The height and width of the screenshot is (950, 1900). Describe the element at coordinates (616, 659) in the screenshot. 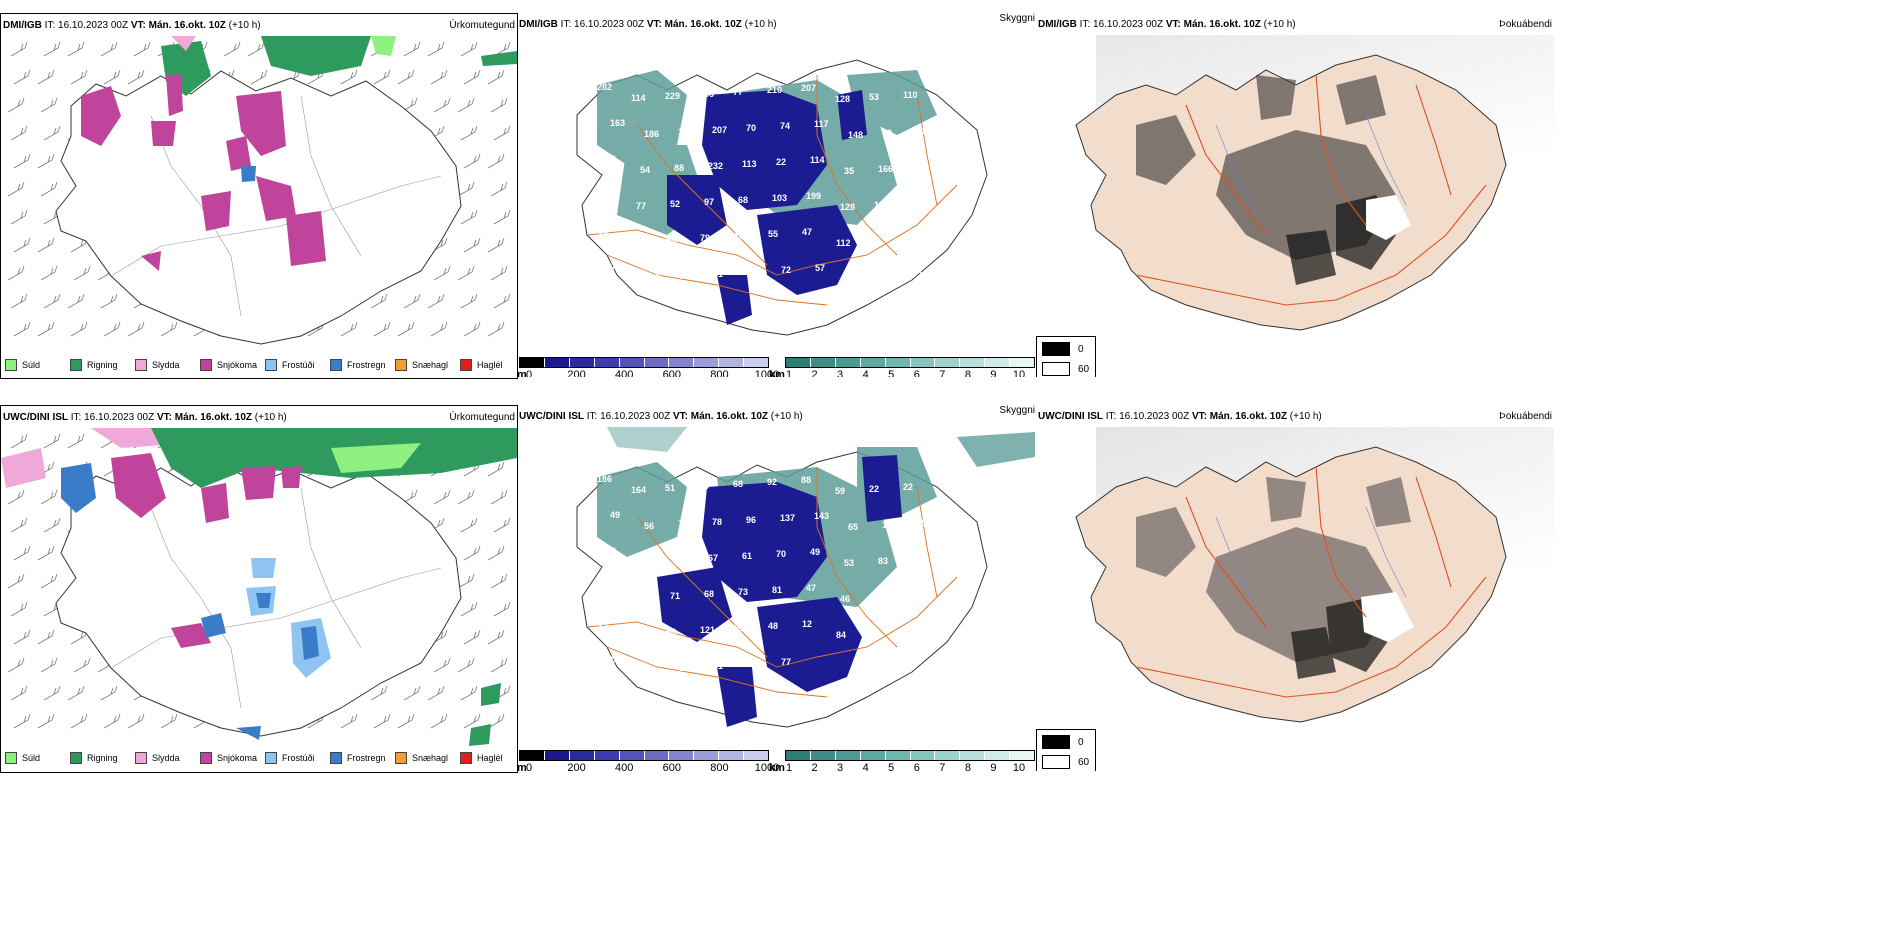

I see `cloud-base-label: 52` at that location.